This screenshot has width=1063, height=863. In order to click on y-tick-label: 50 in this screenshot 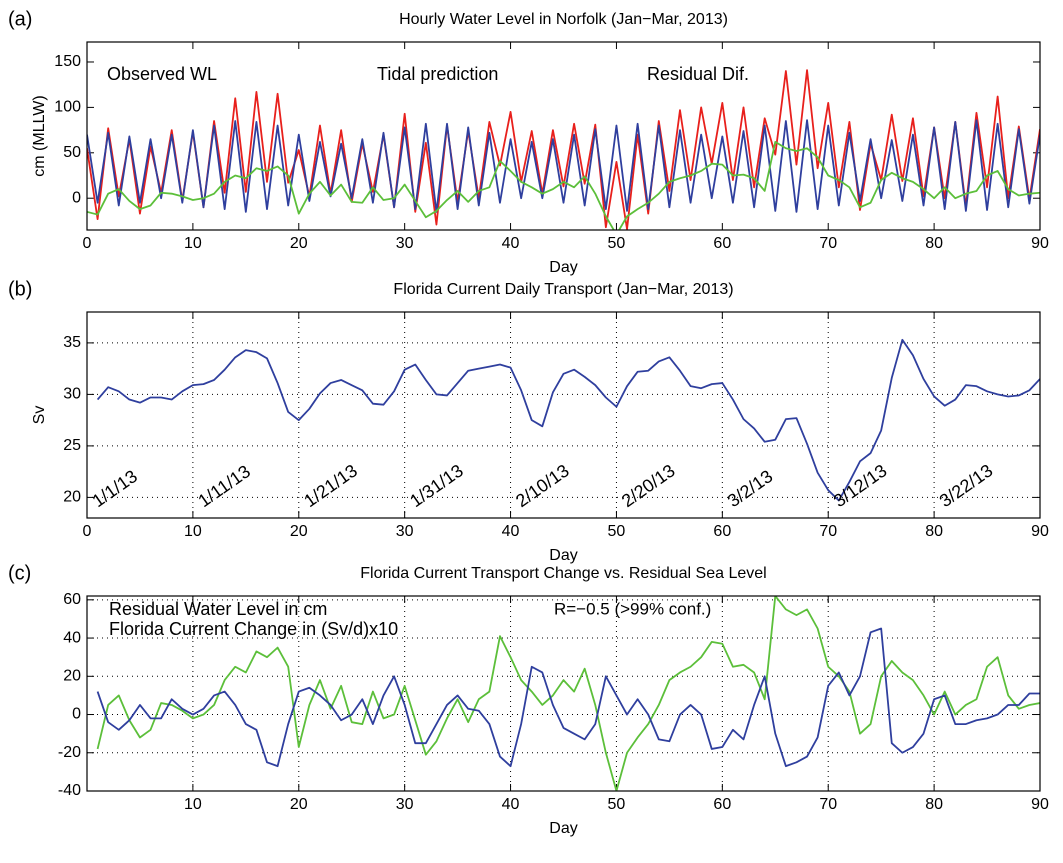, I will do `click(72, 152)`.